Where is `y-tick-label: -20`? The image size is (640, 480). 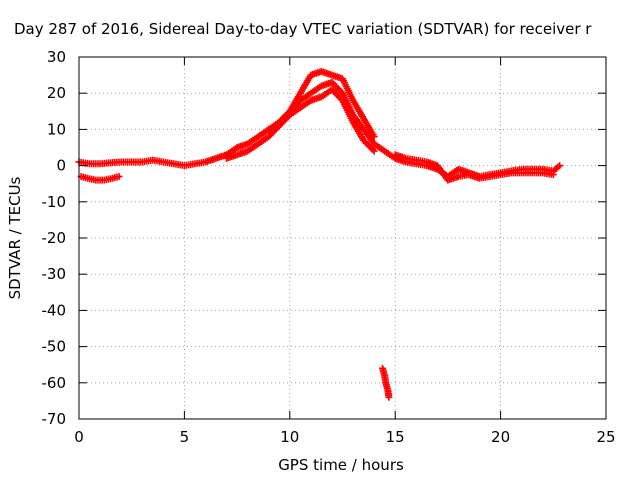
y-tick-label: -20 is located at coordinates (54, 238).